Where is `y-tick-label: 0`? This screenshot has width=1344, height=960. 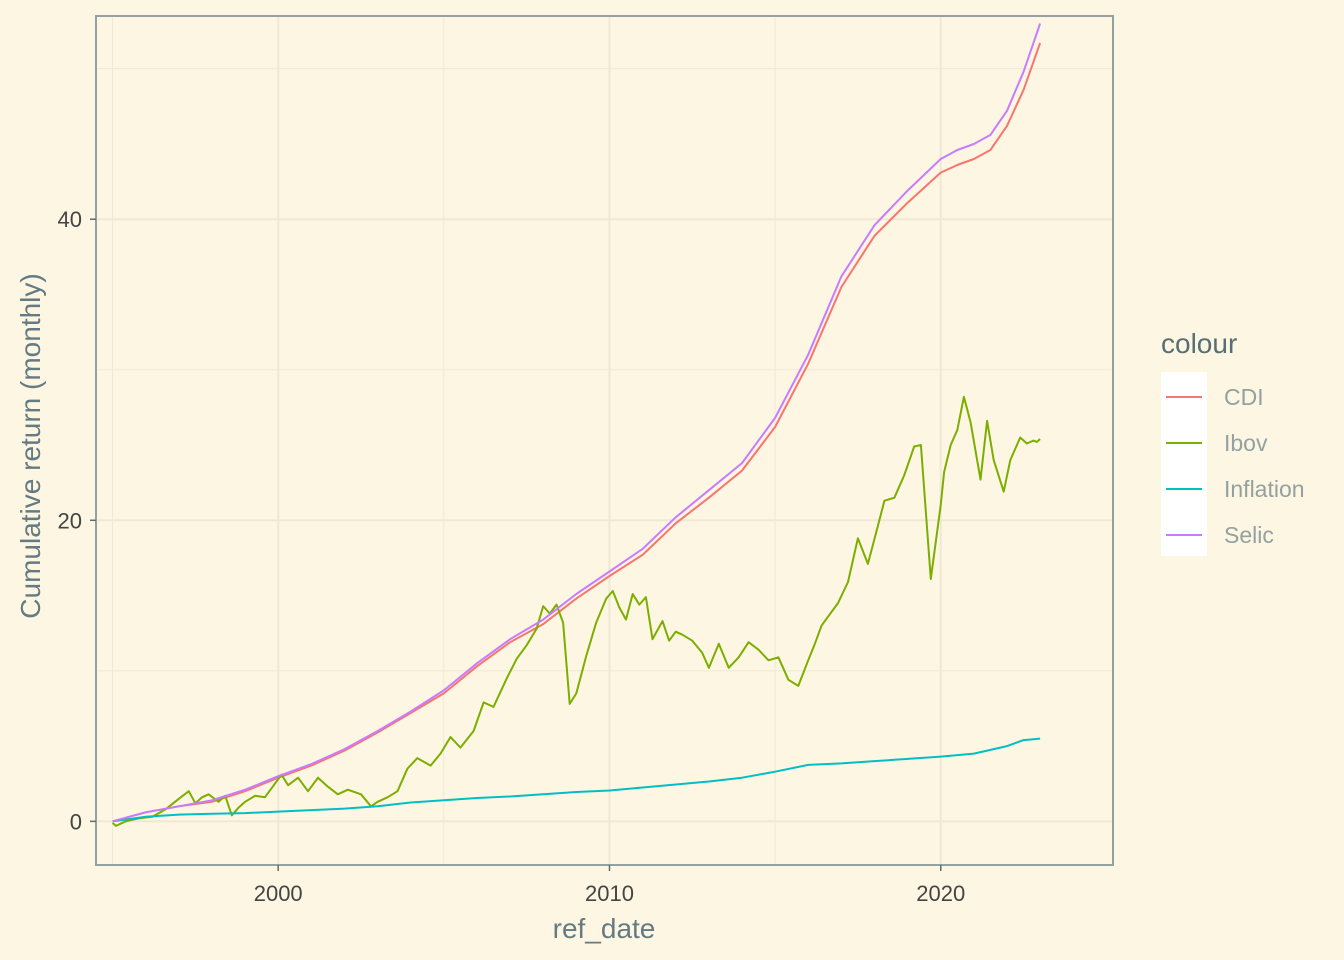 y-tick-label: 0 is located at coordinates (76, 821).